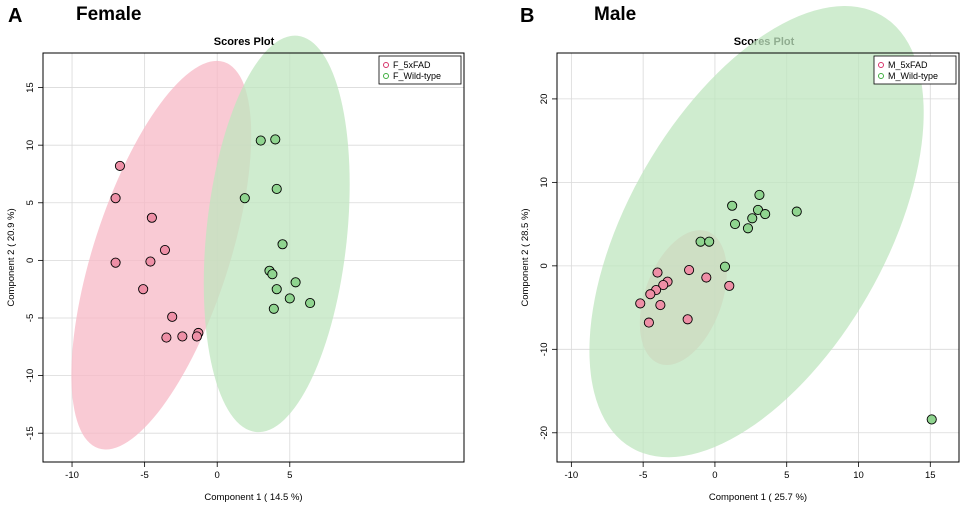  What do you see at coordinates (544, 265) in the screenshot?
I see `male-ytick-label: 0` at bounding box center [544, 265].